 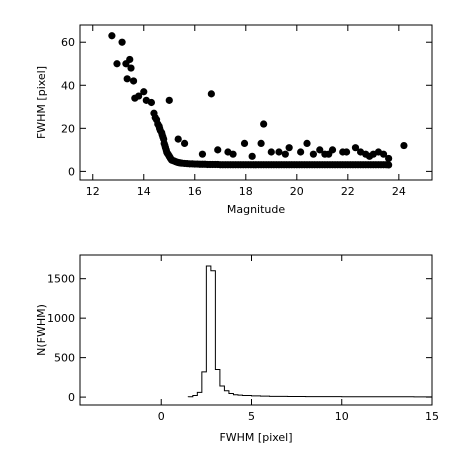 I want to click on x-tick-label: 16, so click(x=195, y=191).